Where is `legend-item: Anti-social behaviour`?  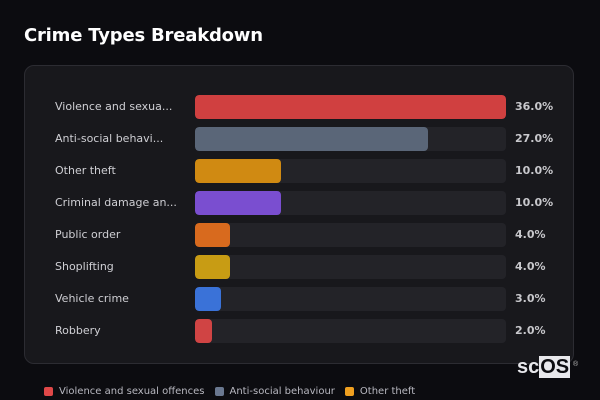
legend-item: Anti-social behaviour is located at coordinates (274, 391).